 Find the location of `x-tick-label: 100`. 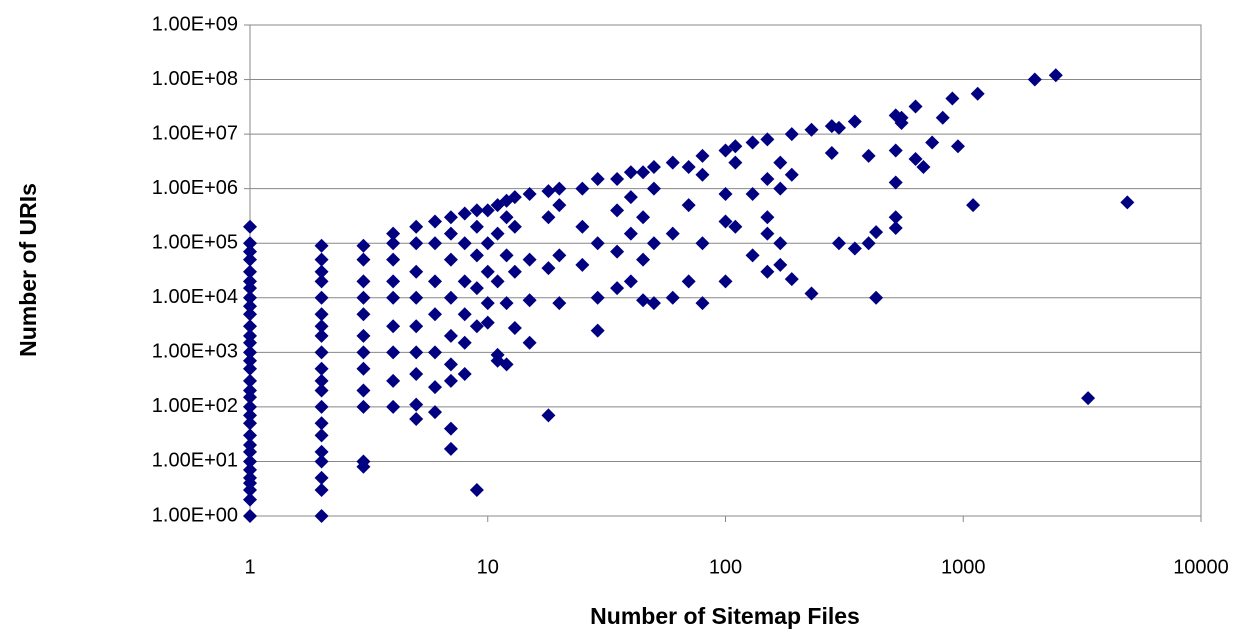

x-tick-label: 100 is located at coordinates (725, 567).